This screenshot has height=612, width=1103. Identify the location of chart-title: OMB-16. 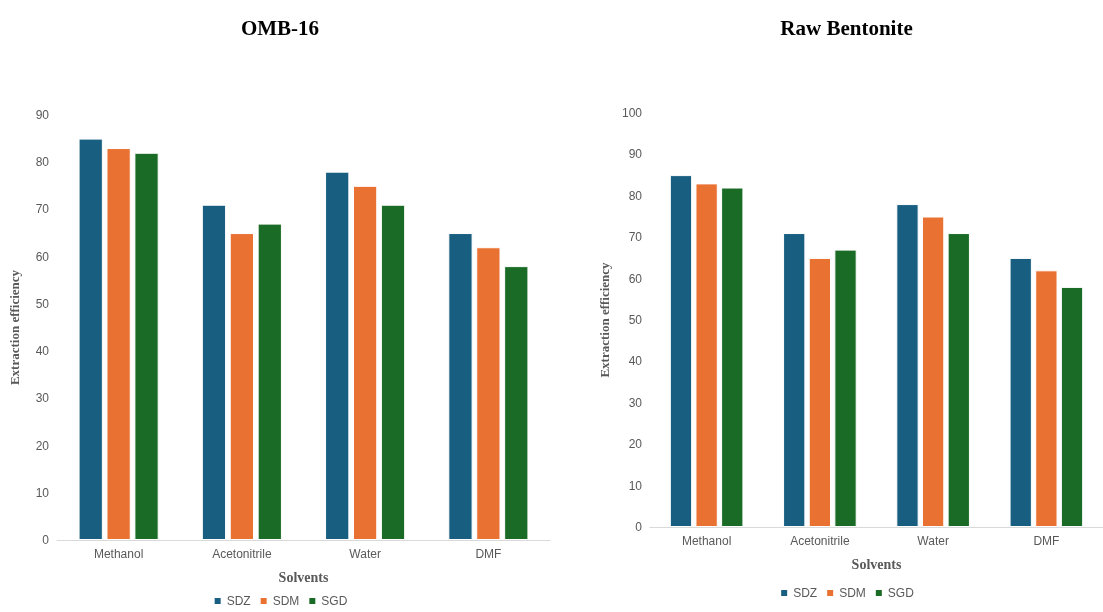
(280, 27).